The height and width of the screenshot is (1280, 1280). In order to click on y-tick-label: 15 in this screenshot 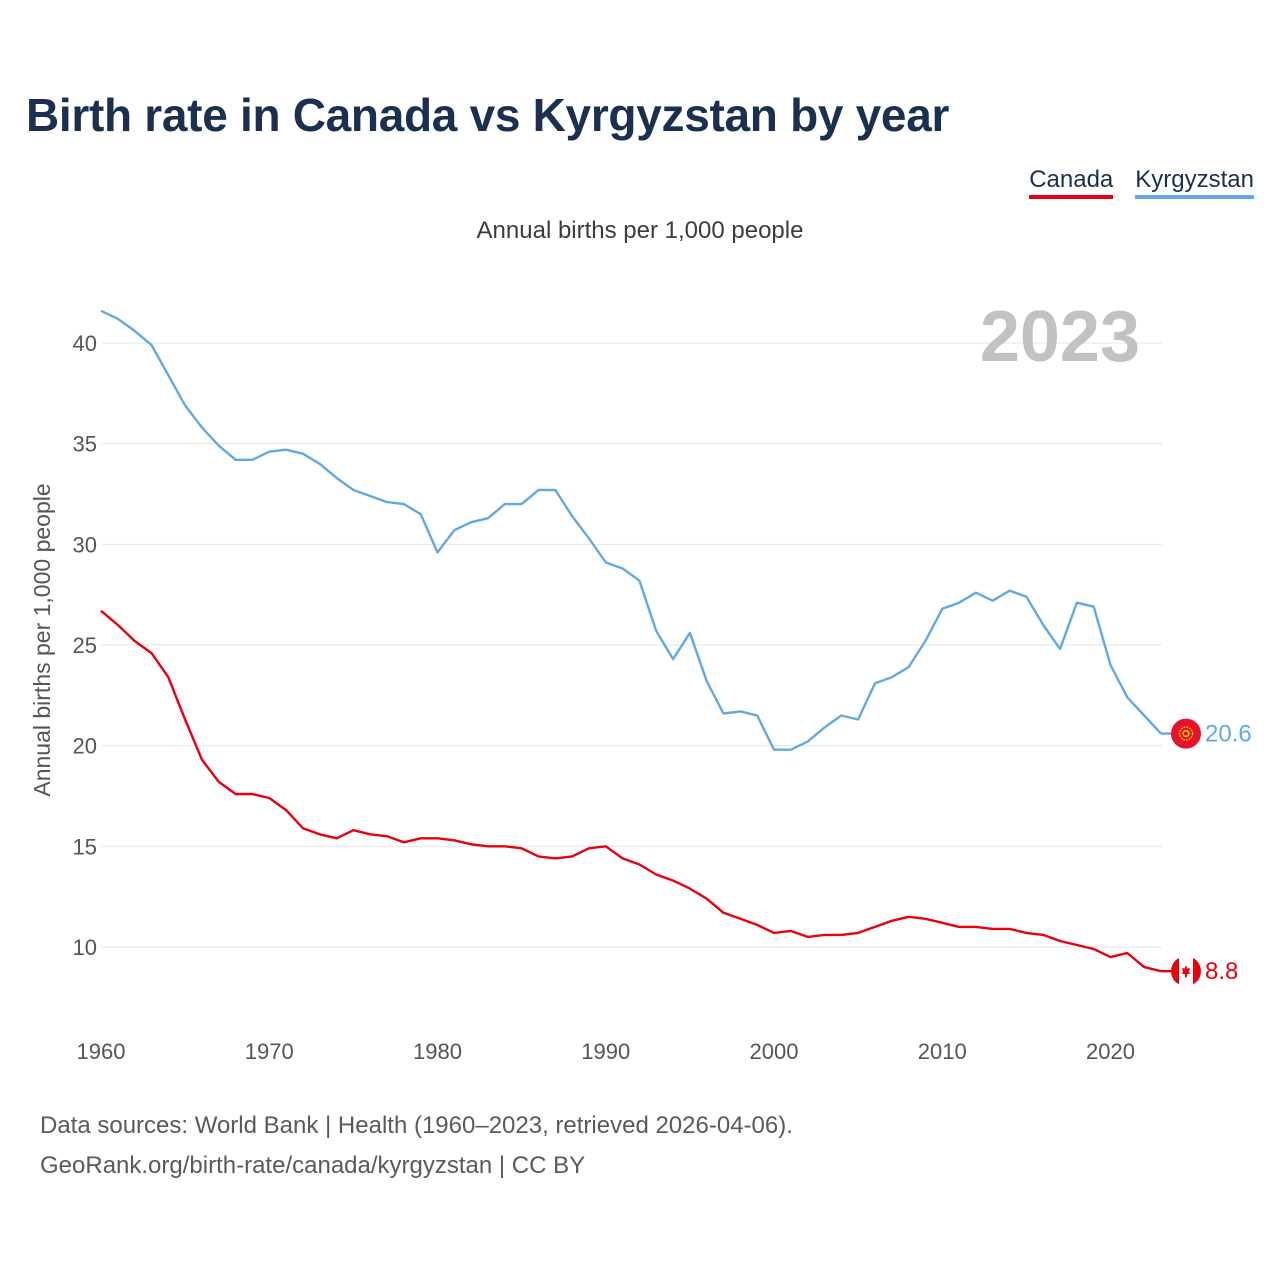, I will do `click(85, 846)`.